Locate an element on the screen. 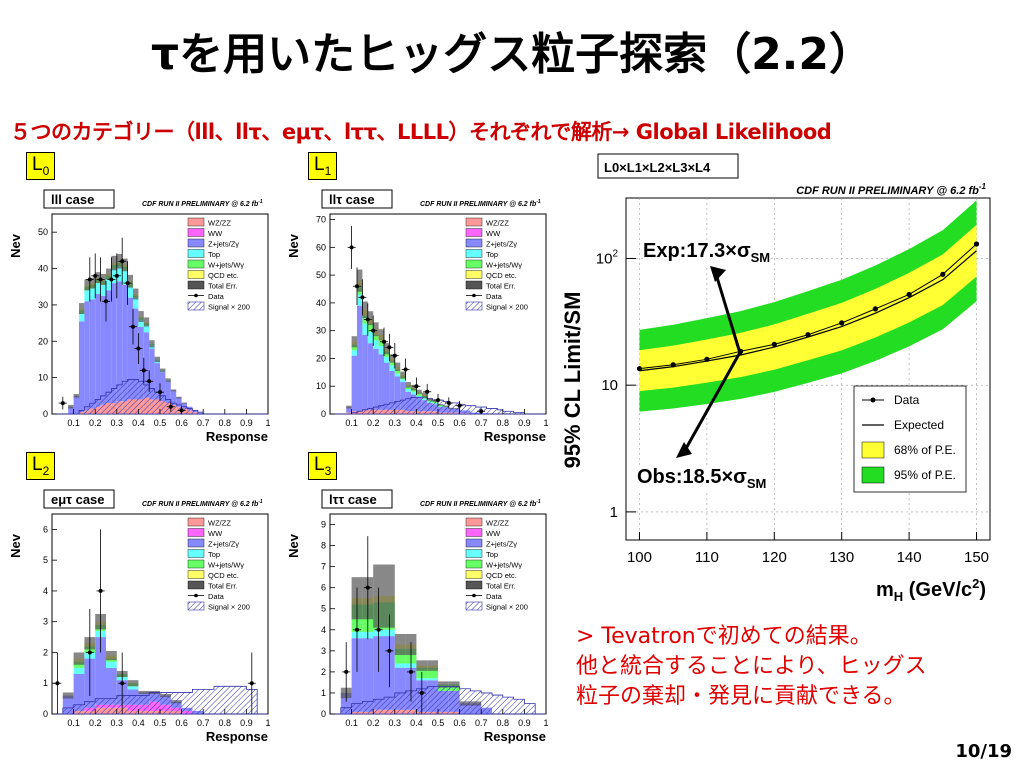 The height and width of the screenshot is (768, 1024). y-tick-label: 20 is located at coordinates (321, 358).